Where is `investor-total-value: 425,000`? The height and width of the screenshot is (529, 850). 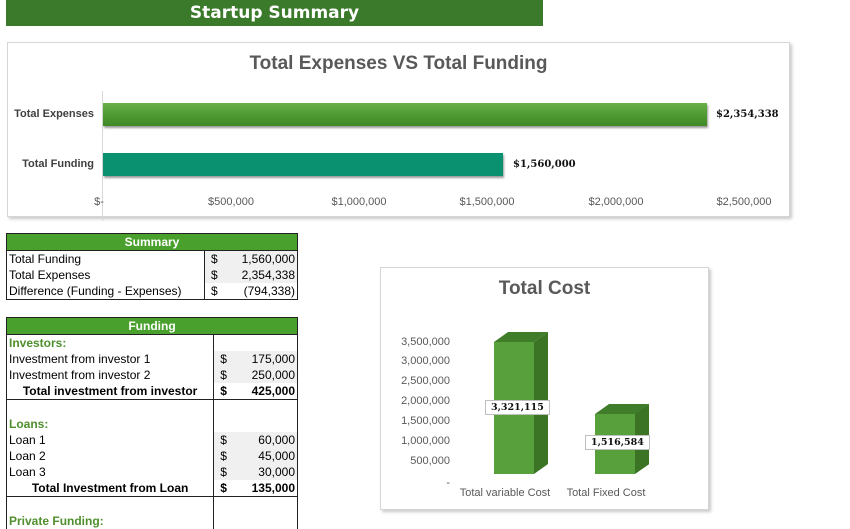 investor-total-value: 425,000 is located at coordinates (270, 391).